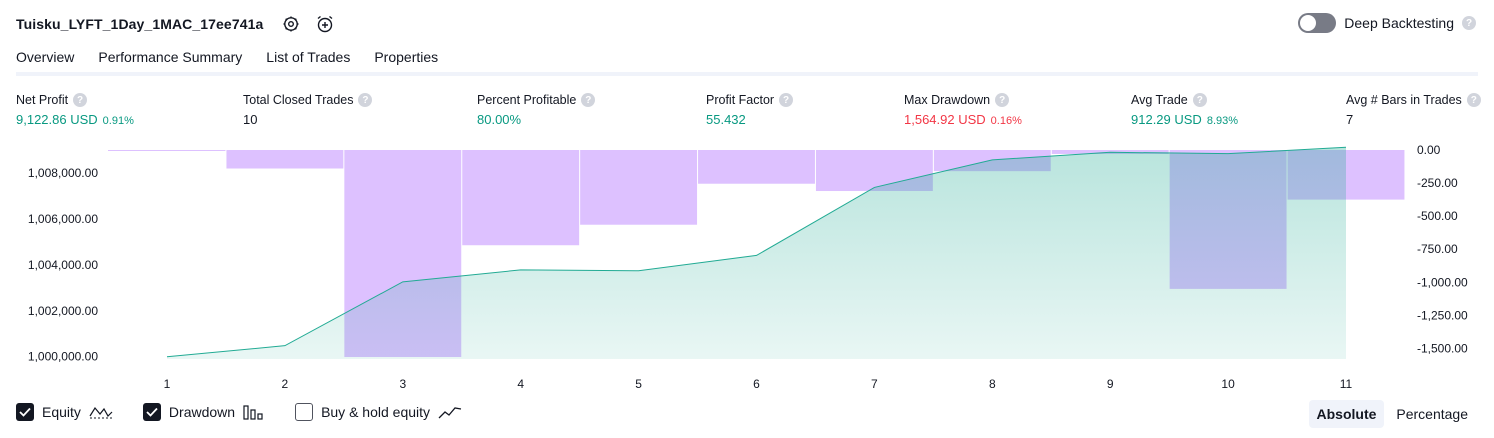 The width and height of the screenshot is (1494, 438). Describe the element at coordinates (1437, 216) in the screenshot. I see `right-axis-tick-label: -500.00` at that location.